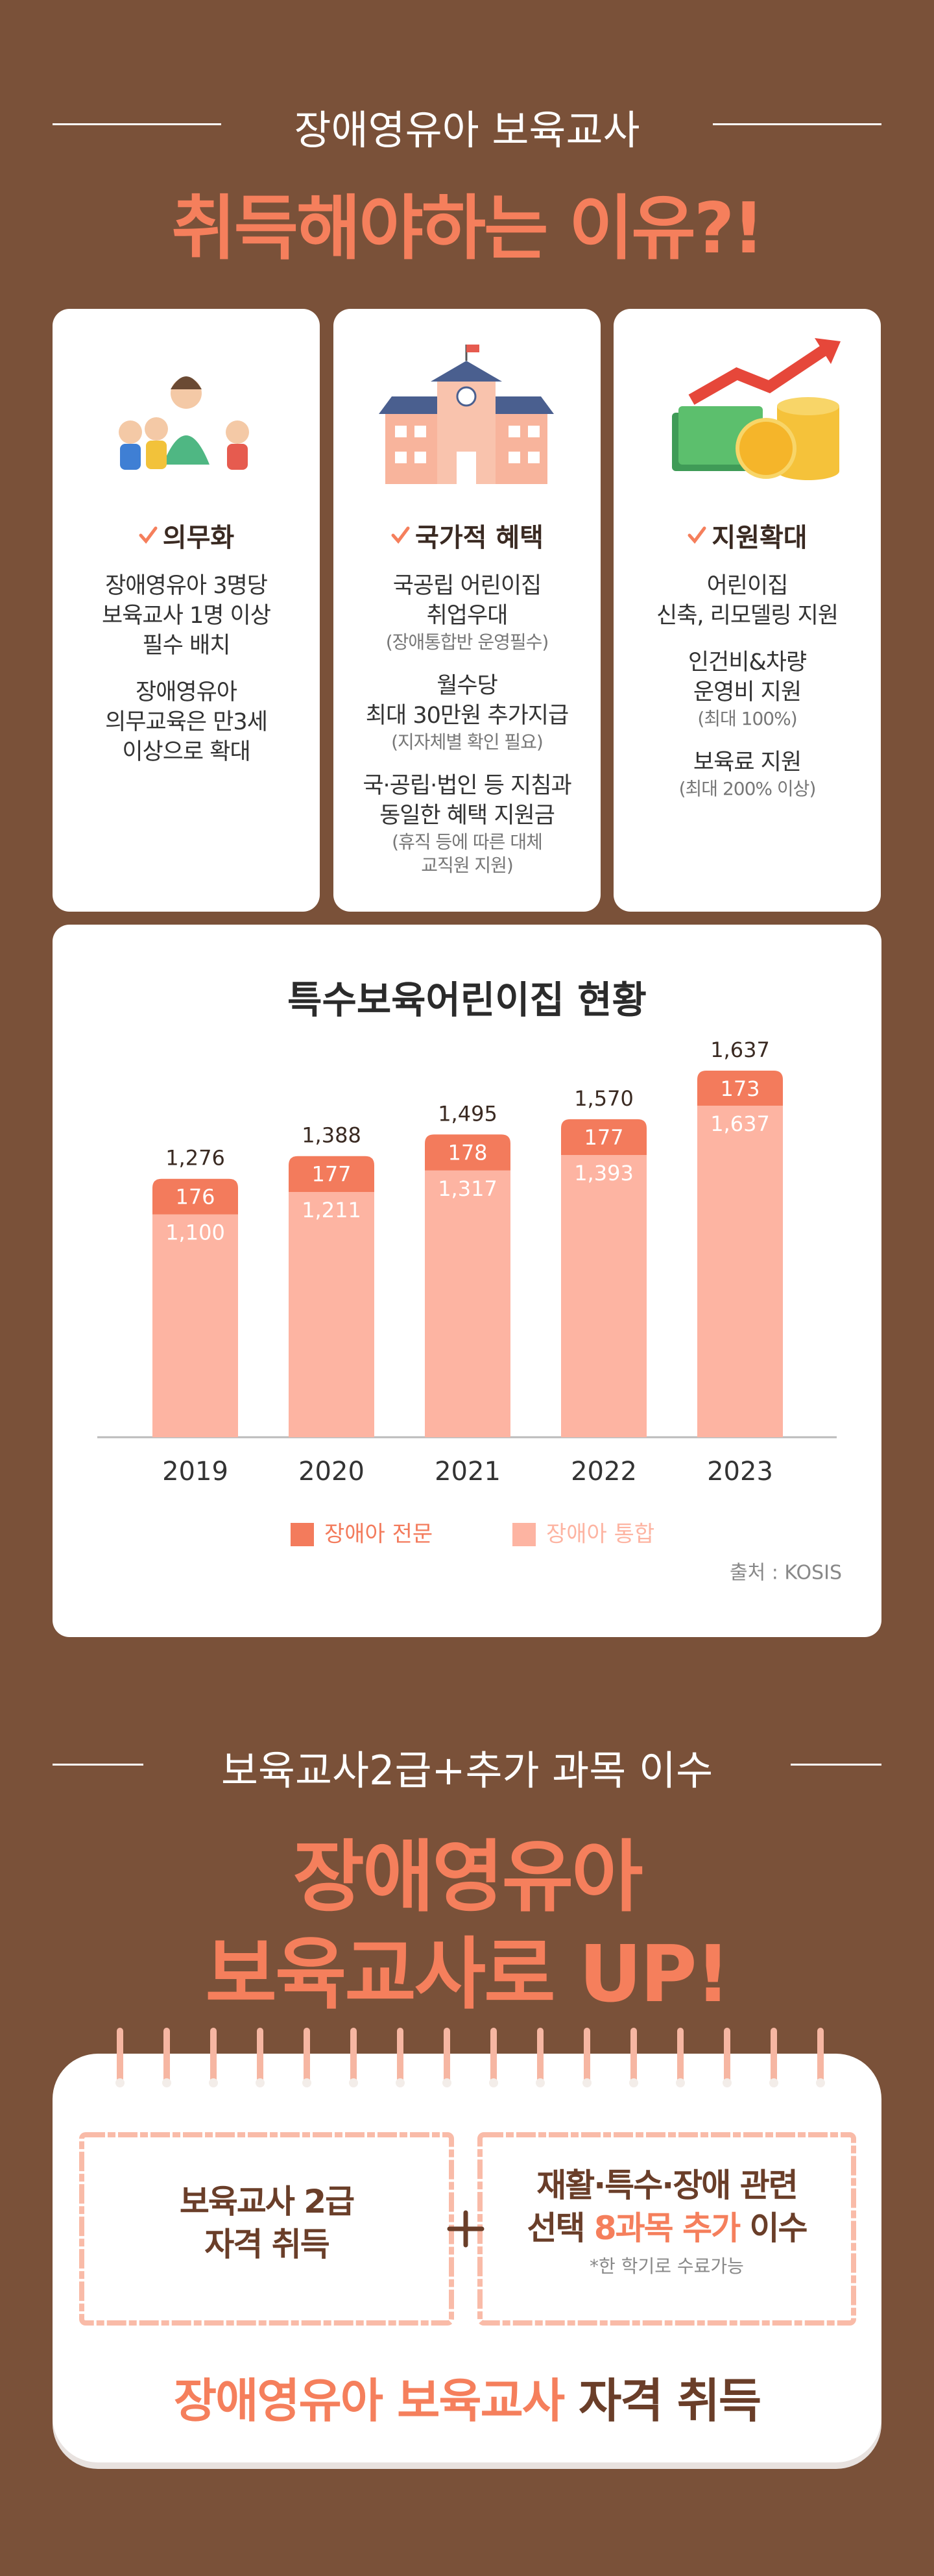  I want to click on x-tick-label: 2023, so click(740, 1472).